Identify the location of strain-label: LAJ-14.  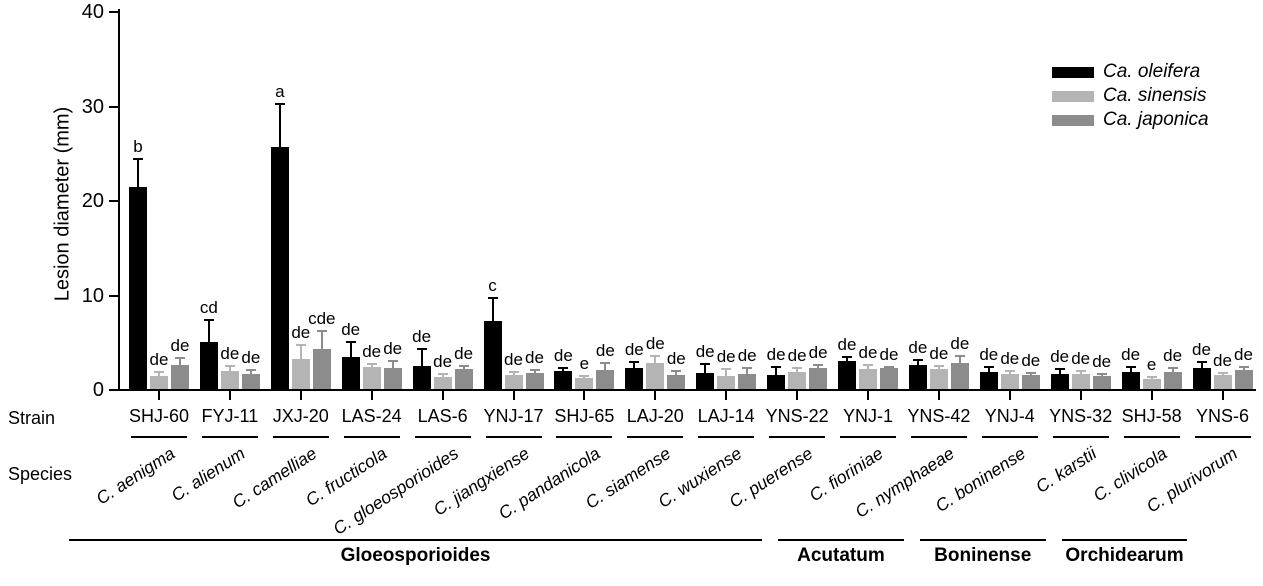
(726, 416).